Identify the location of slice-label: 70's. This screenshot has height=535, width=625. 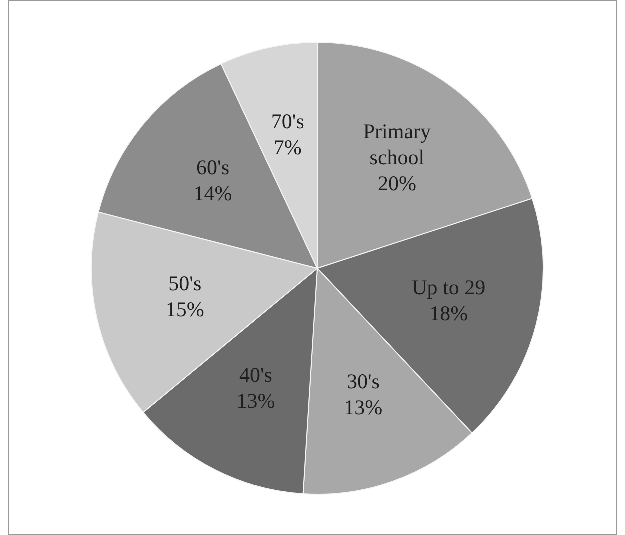
(287, 122).